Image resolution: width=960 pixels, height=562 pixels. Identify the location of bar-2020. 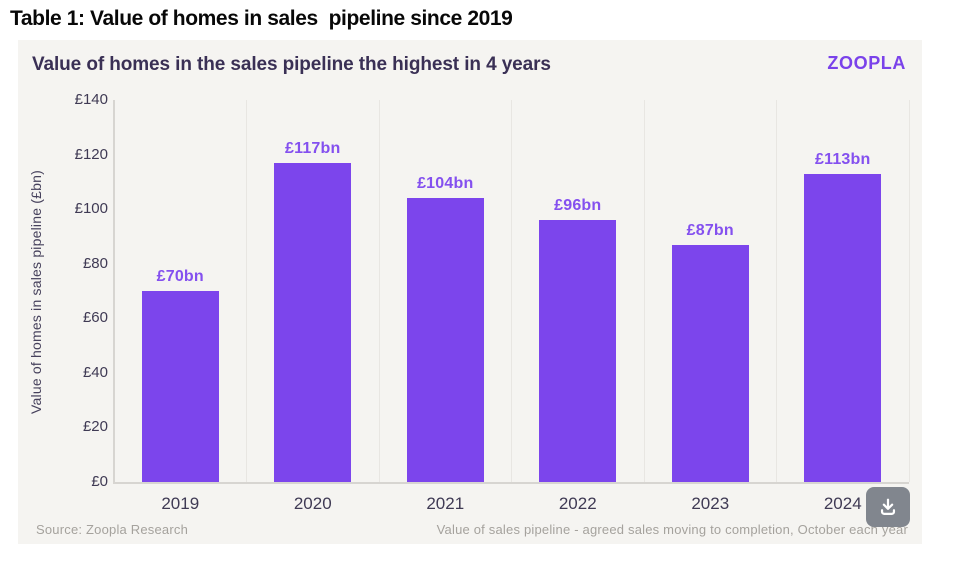
(313, 322).